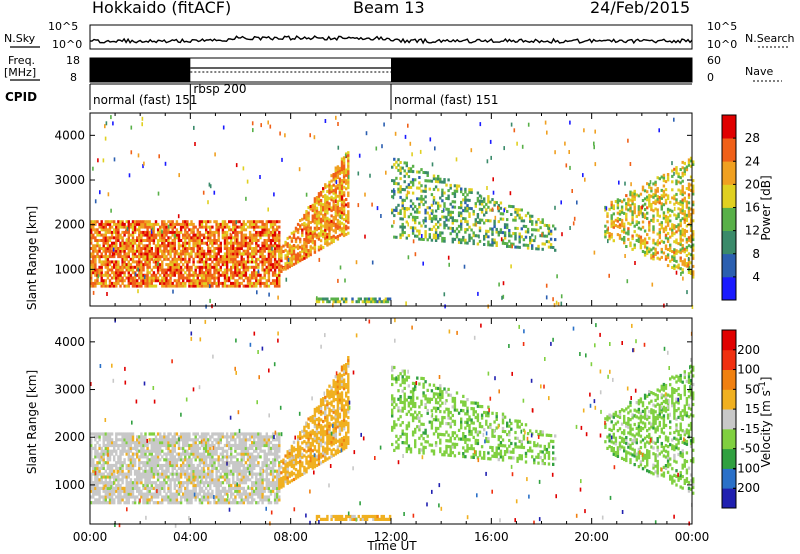 The width and height of the screenshot is (800, 554). I want to click on cpid-label: CPID, so click(21, 97).